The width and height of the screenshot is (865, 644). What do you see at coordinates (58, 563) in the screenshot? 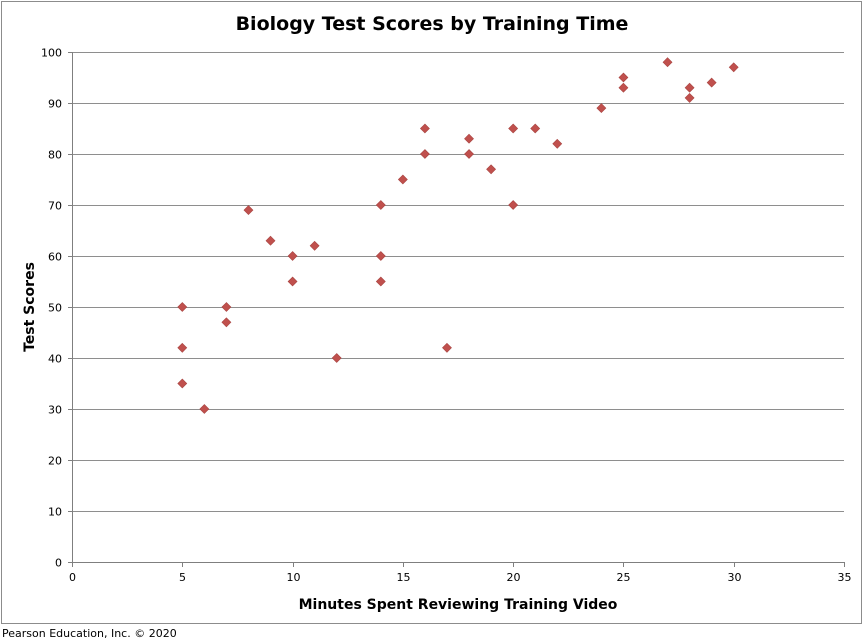
I see `y-tick-label: 0` at bounding box center [58, 563].